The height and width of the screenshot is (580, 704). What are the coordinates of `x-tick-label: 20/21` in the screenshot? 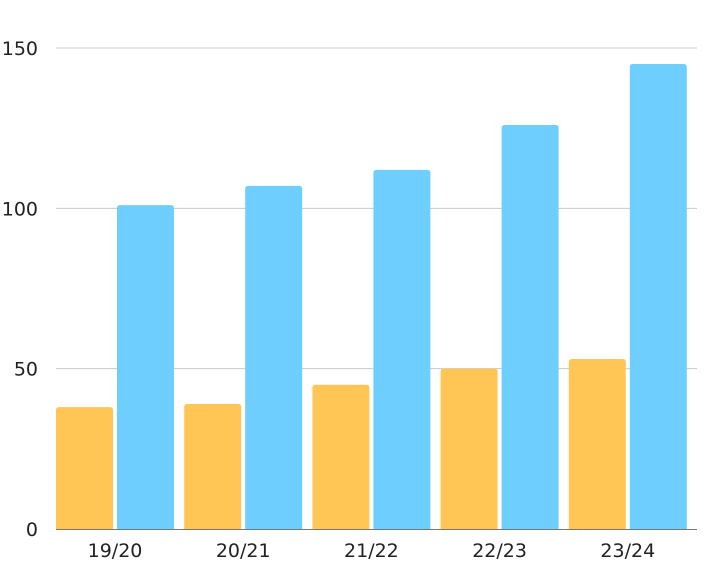 It's located at (243, 551).